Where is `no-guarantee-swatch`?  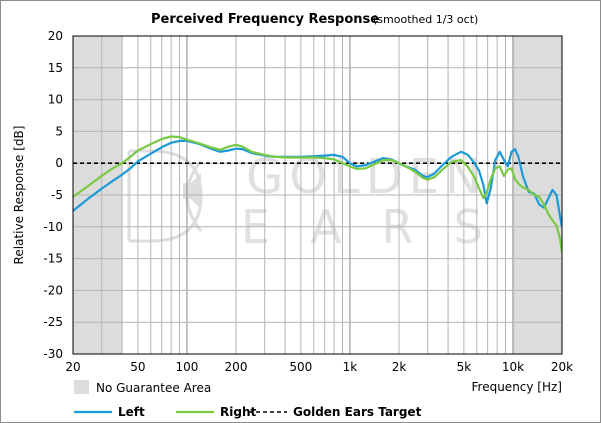 no-guarantee-swatch is located at coordinates (81, 387).